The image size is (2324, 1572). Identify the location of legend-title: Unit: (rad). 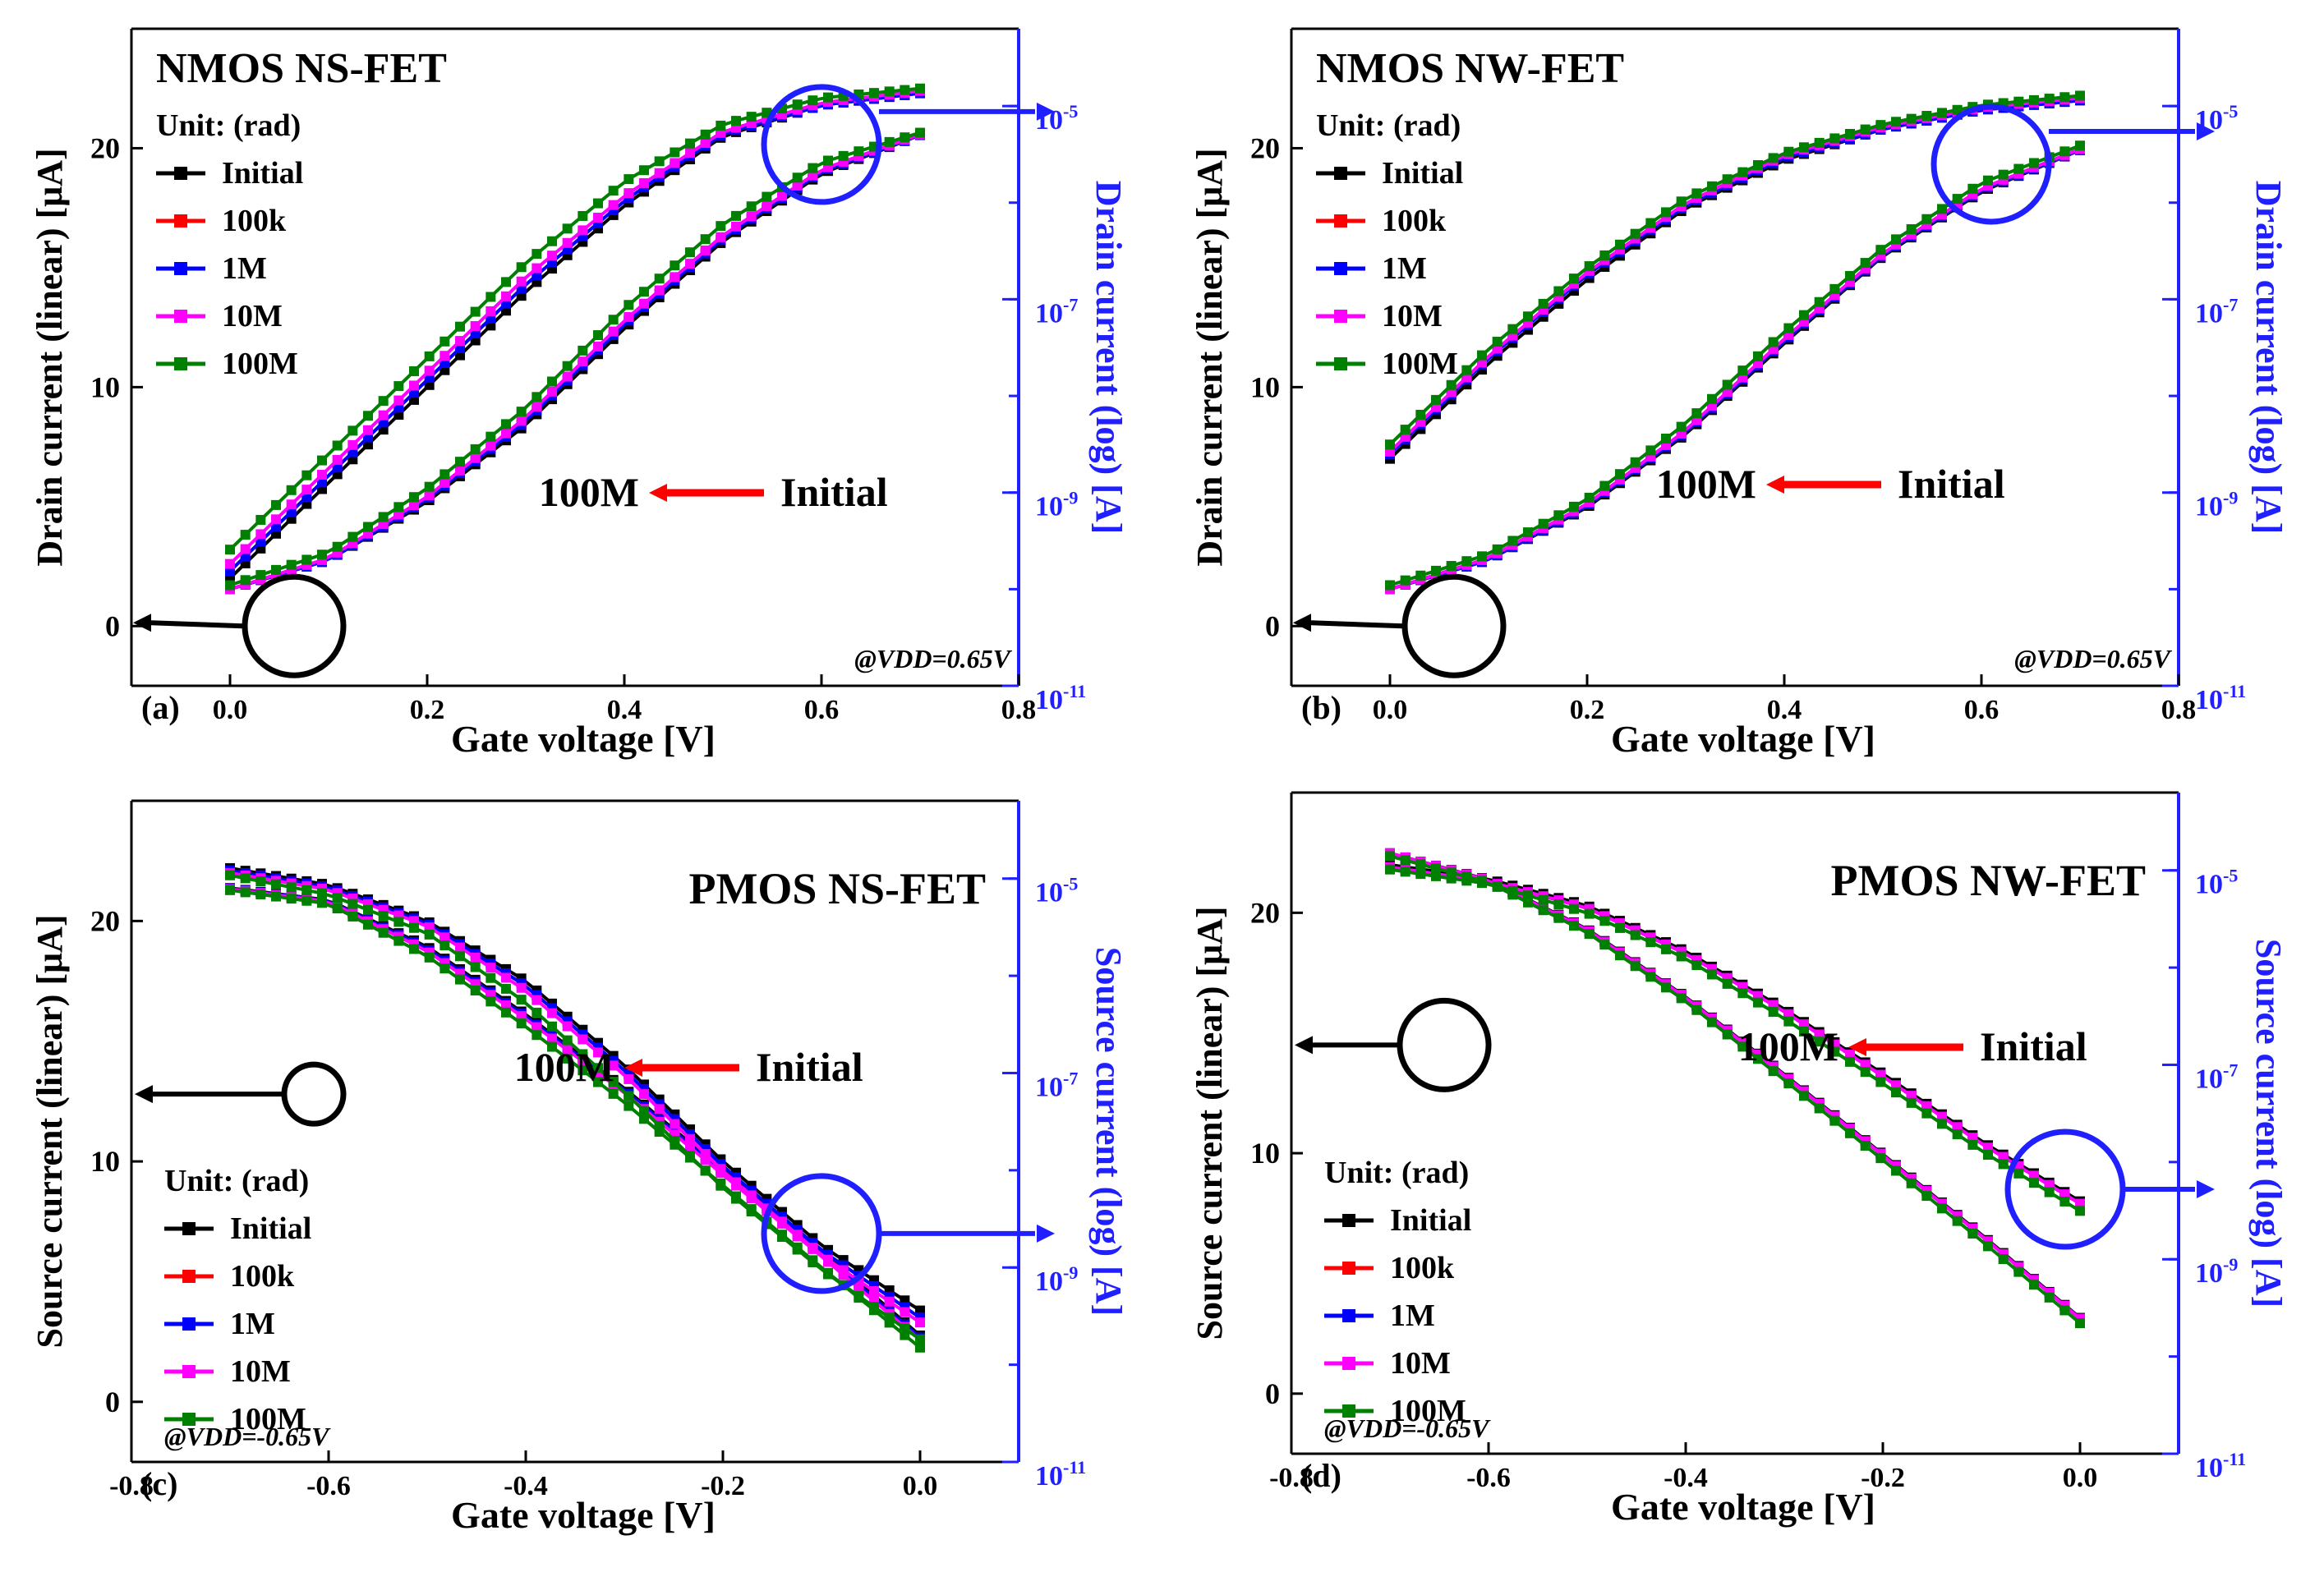
(236, 1181).